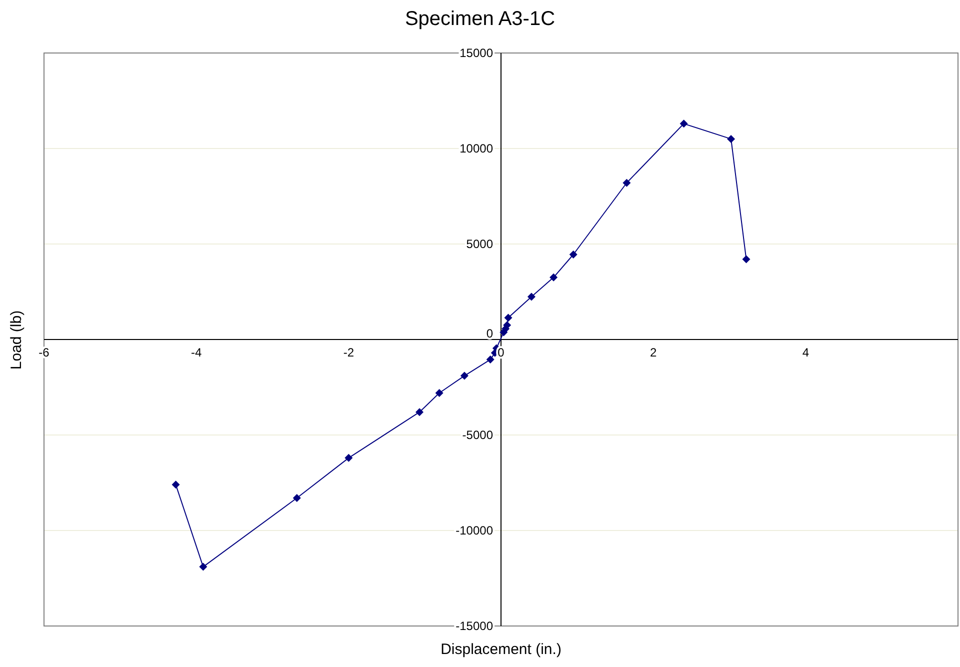  Describe the element at coordinates (17, 340) in the screenshot. I see `y-axis-title: Load (lb)` at that location.